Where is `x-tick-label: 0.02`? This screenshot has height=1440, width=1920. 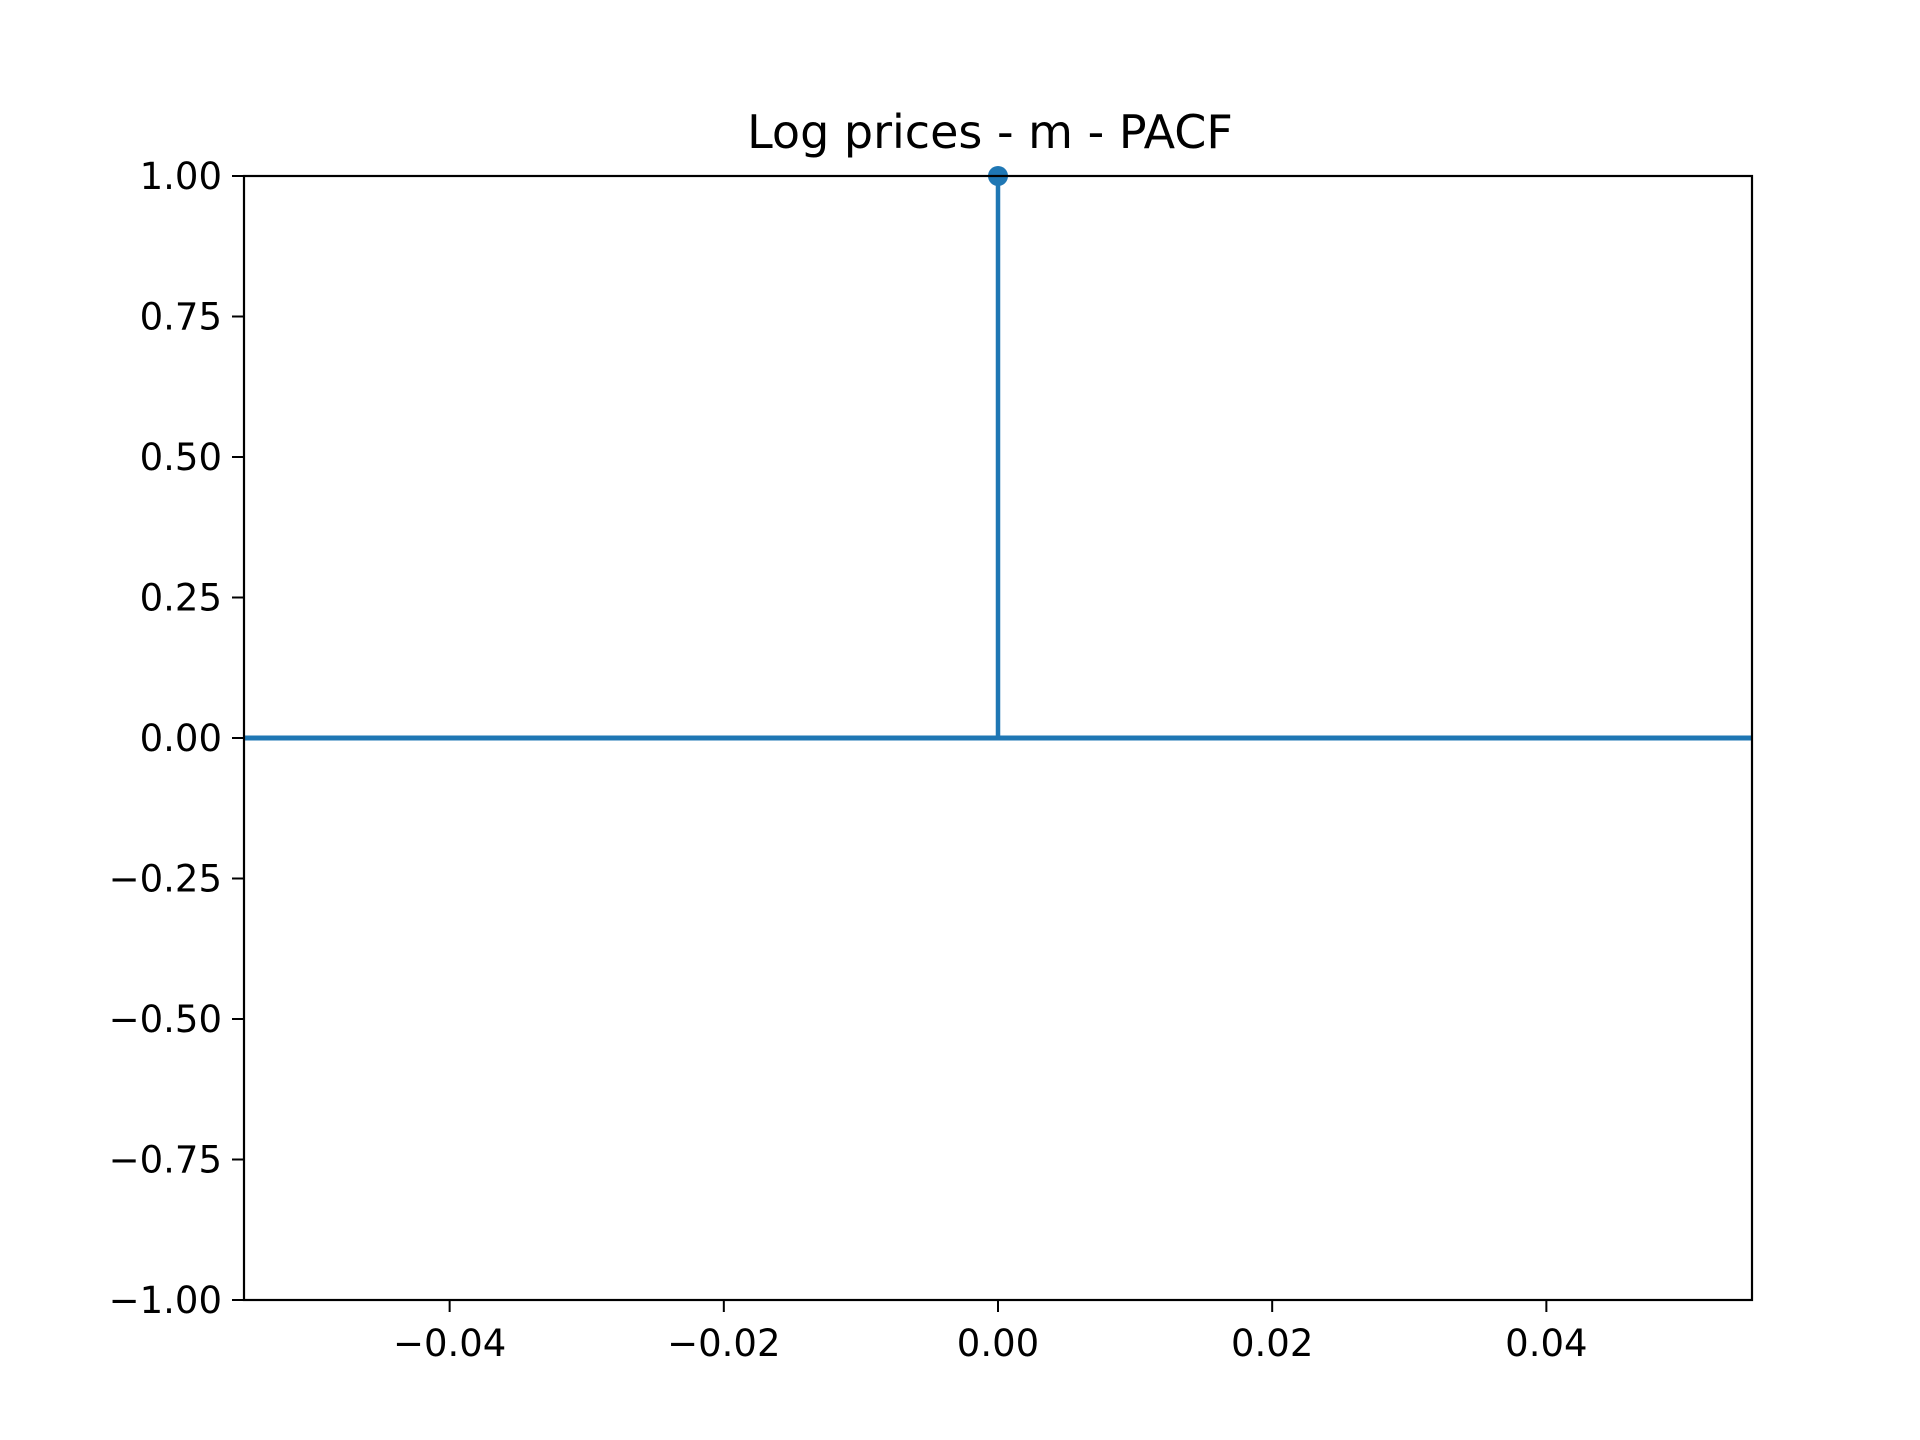 x-tick-label: 0.02 is located at coordinates (1272, 1343).